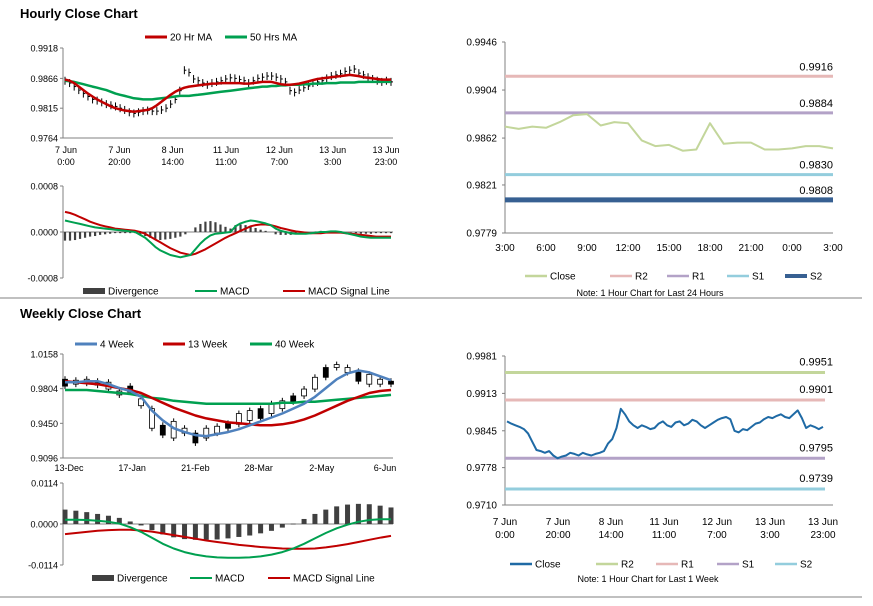 This screenshot has width=873, height=606. What do you see at coordinates (69, 468) in the screenshot?
I see `x-tick-label: 13-Dec` at bounding box center [69, 468].